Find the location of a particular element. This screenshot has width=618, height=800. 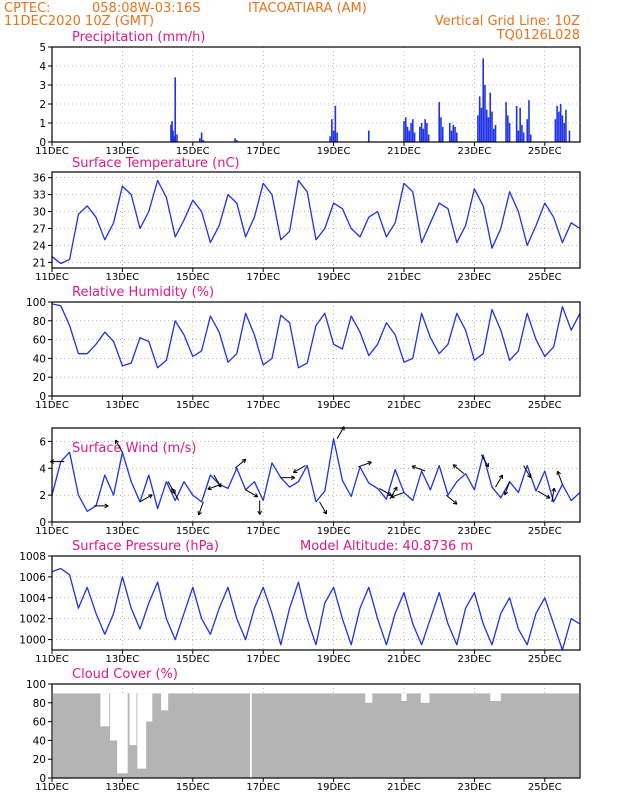

y-tick-label: 60 is located at coordinates (39, 723).